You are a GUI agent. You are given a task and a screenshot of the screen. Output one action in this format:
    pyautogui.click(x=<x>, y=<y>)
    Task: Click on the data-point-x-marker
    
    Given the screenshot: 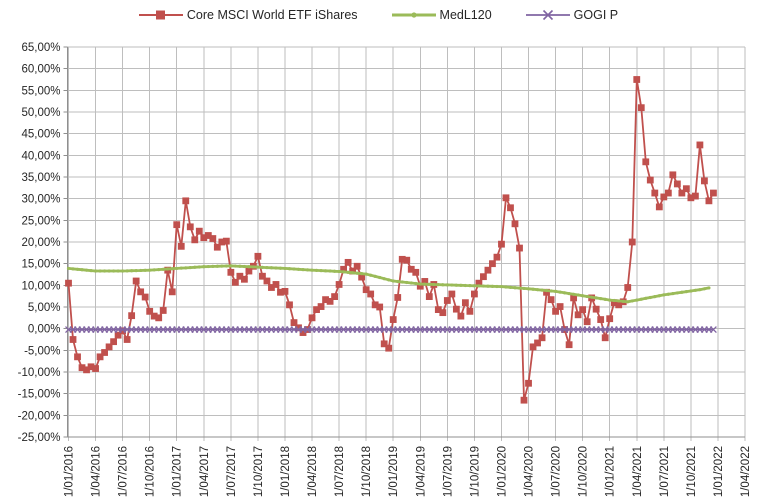 What is the action you would take?
    pyautogui.click(x=713, y=329)
    